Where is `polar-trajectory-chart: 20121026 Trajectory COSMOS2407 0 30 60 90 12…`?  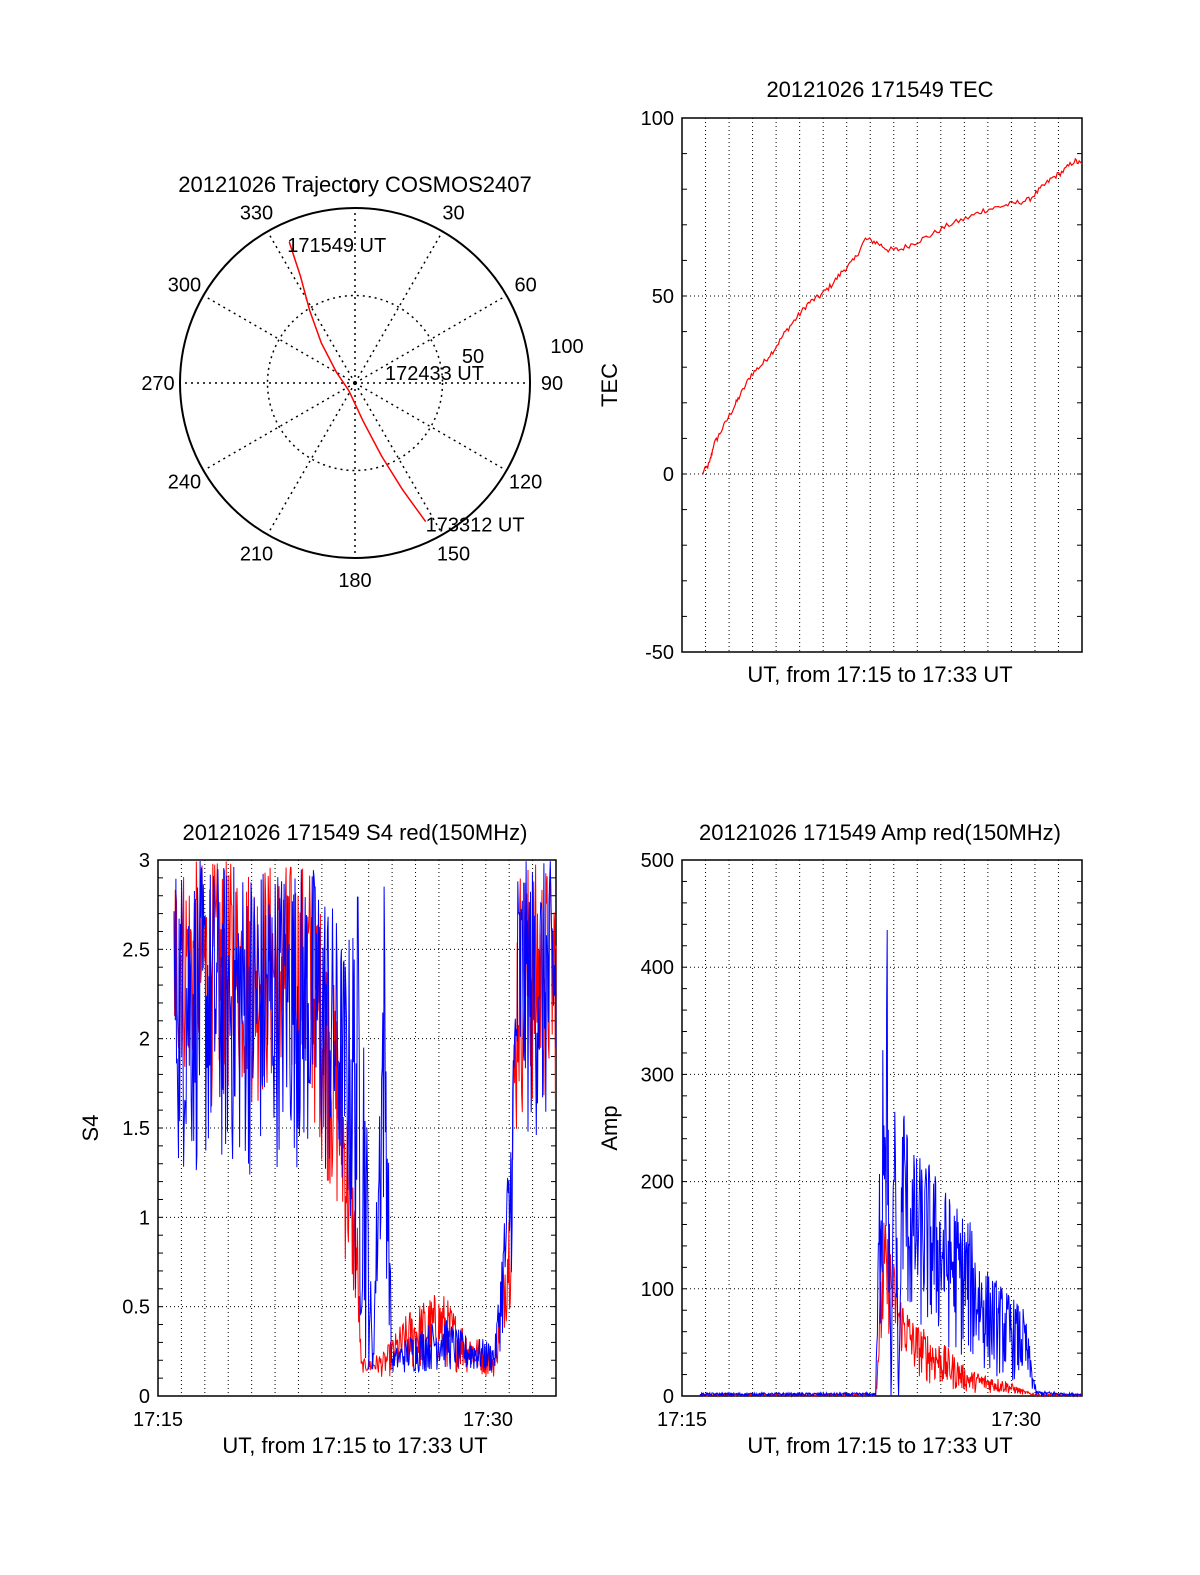
polar-trajectory-chart: 20121026 Trajectory COSMOS2407 0 30 60 90 12… is located at coordinates (362, 382).